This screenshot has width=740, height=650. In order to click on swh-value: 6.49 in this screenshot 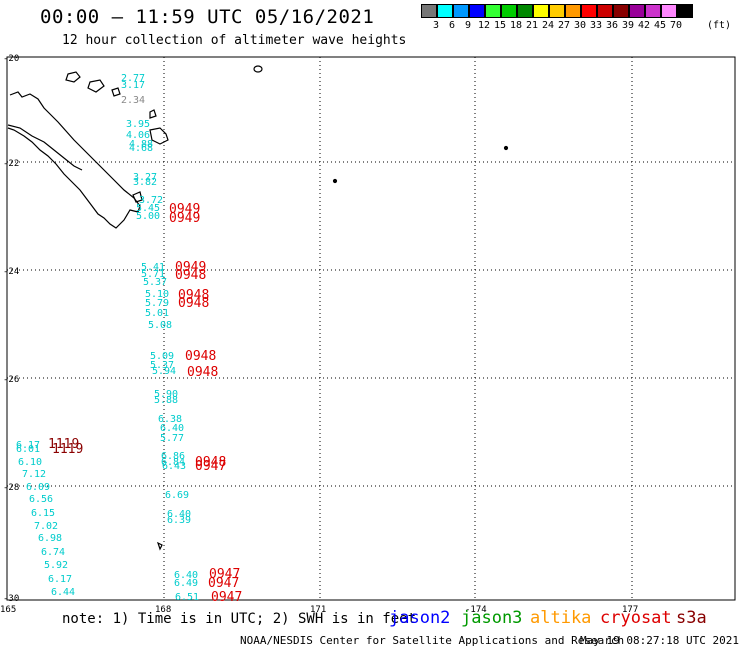, I will do `click(186, 583)`.